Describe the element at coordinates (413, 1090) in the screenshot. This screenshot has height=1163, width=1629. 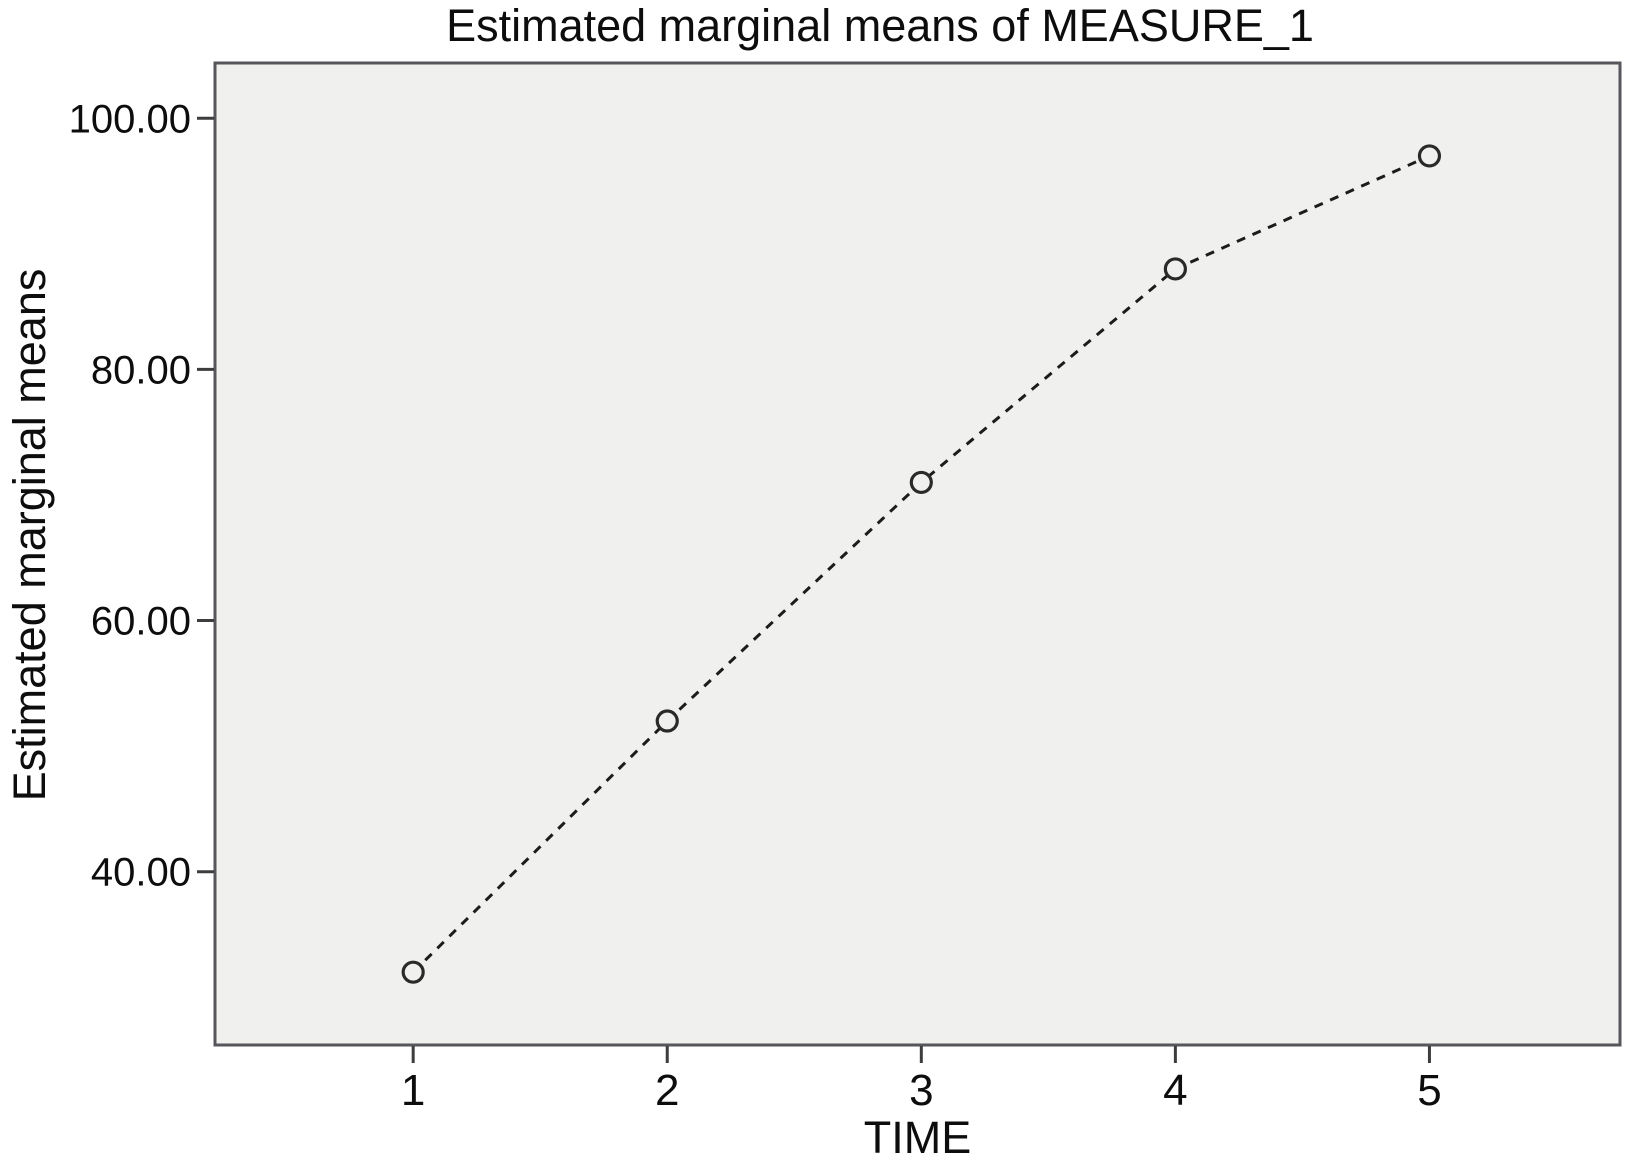
I see `x-tick-label: 1` at that location.